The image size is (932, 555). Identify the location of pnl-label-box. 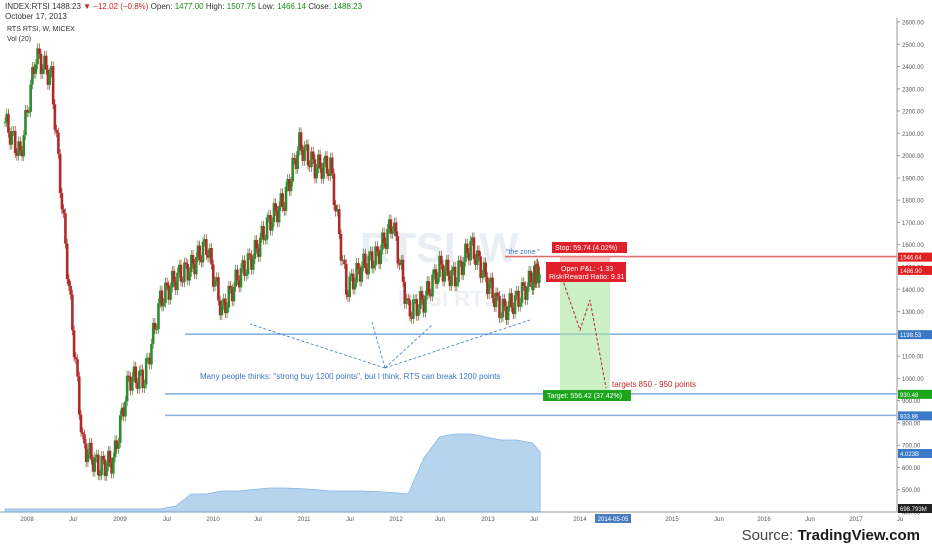
(586, 272).